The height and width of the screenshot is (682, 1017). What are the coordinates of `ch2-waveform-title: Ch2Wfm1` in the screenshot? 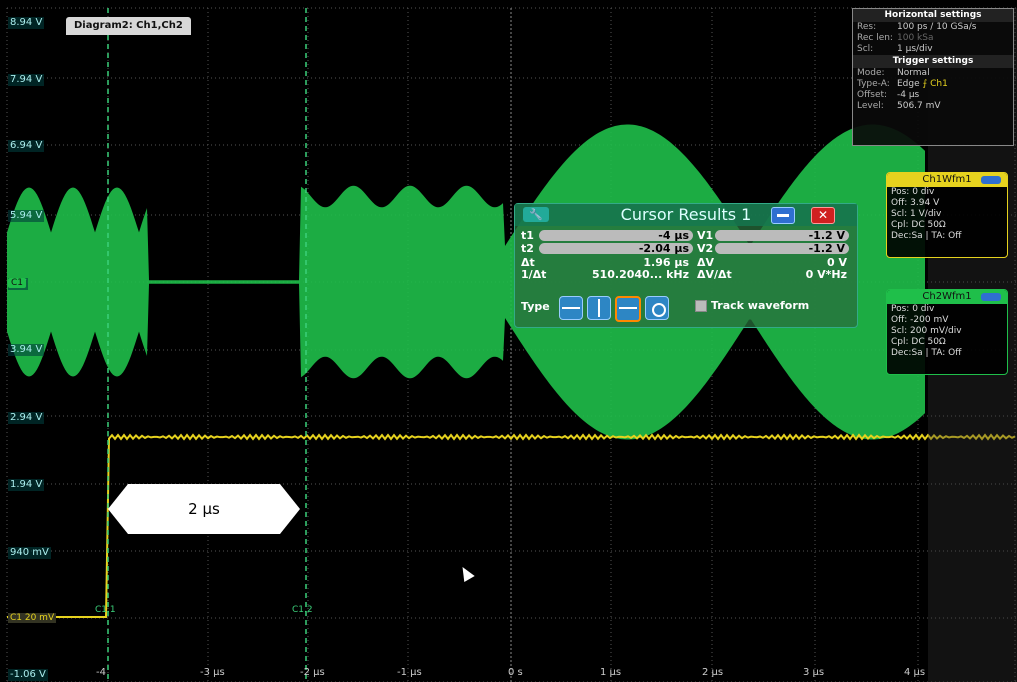 It's located at (947, 297).